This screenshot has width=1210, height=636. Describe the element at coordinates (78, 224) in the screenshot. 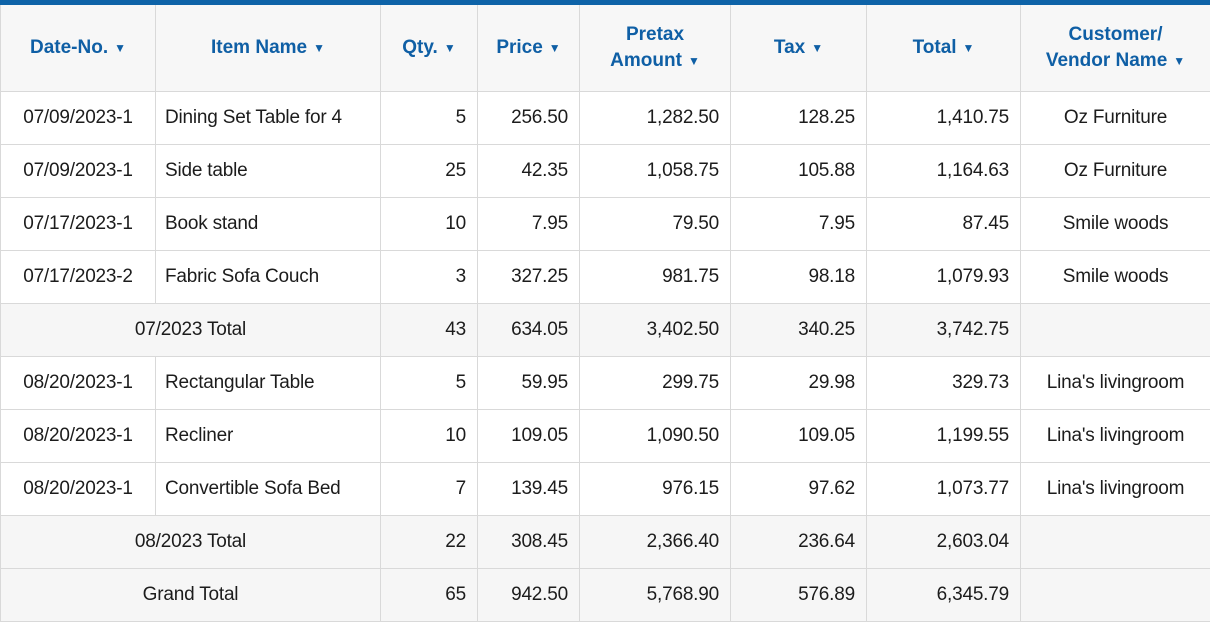

I see `cell-date-no: 07/17/2023-1` at that location.